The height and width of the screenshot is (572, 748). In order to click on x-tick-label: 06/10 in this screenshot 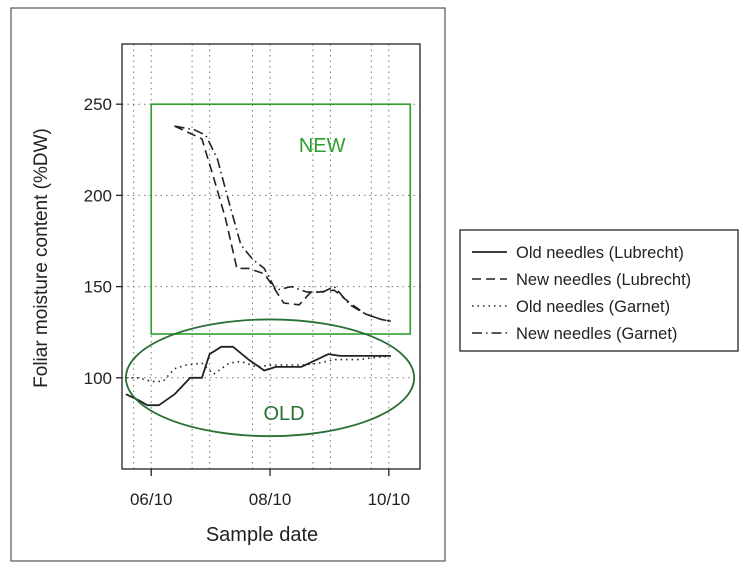, I will do `click(151, 499)`.